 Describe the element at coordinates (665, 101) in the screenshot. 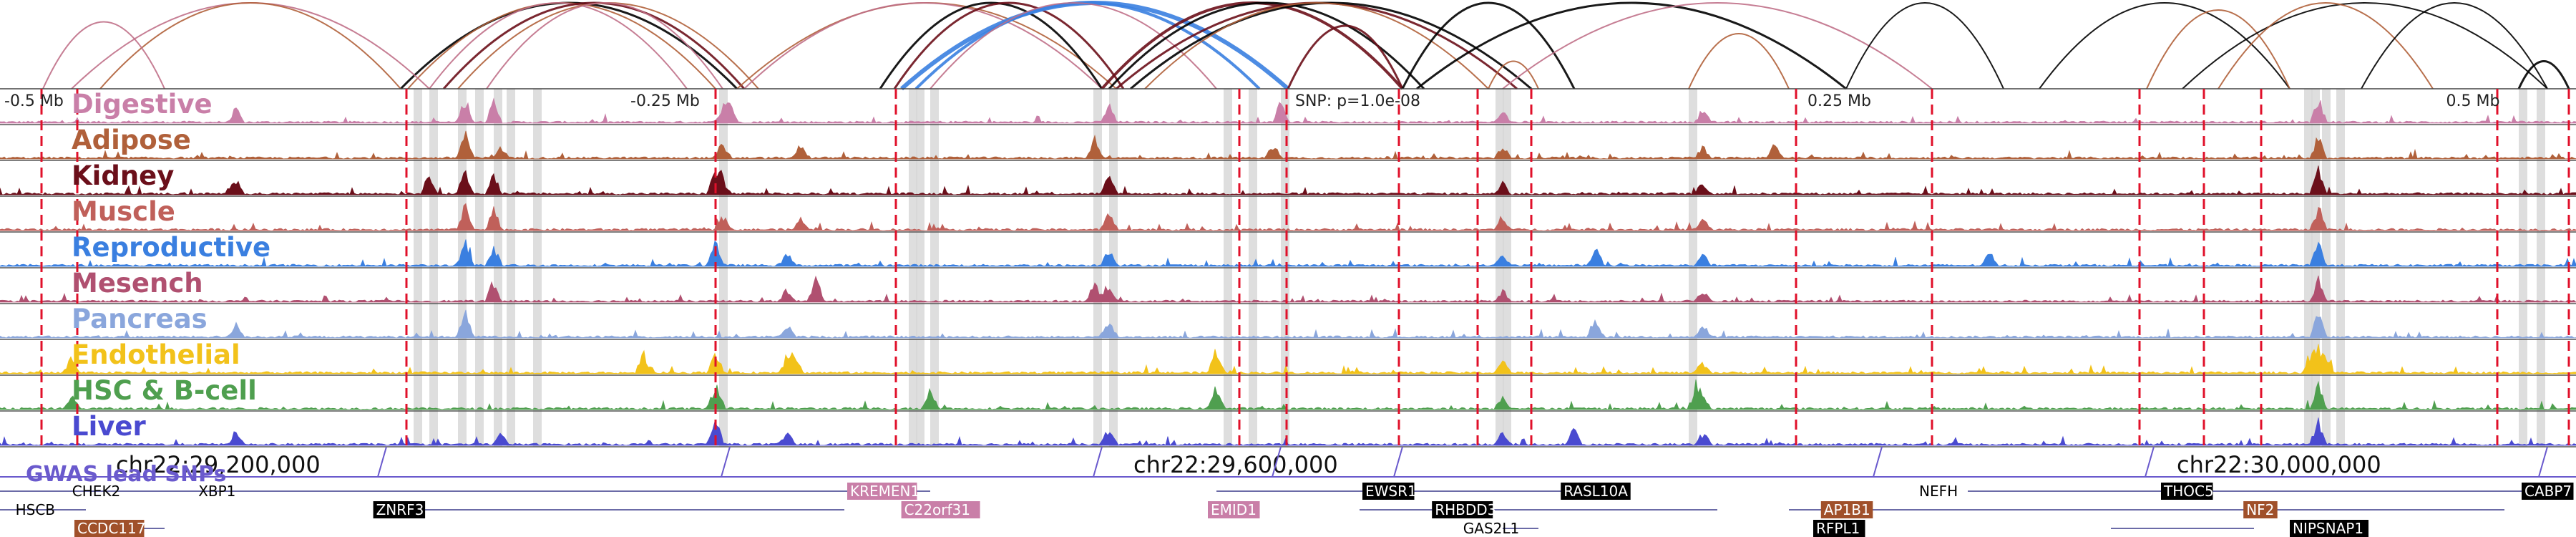

I see `offset-label-1: -0.25 Mb` at that location.